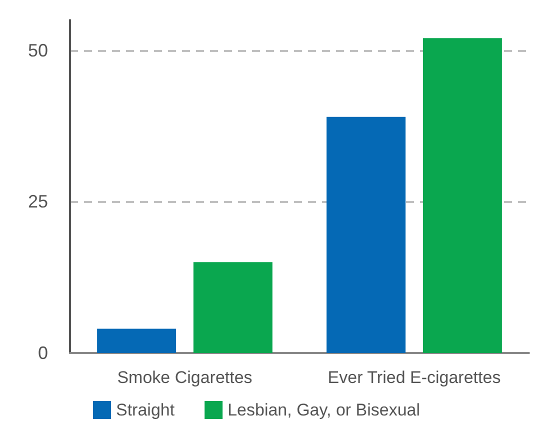  I want to click on y-tick-label: 25, so click(38, 202).